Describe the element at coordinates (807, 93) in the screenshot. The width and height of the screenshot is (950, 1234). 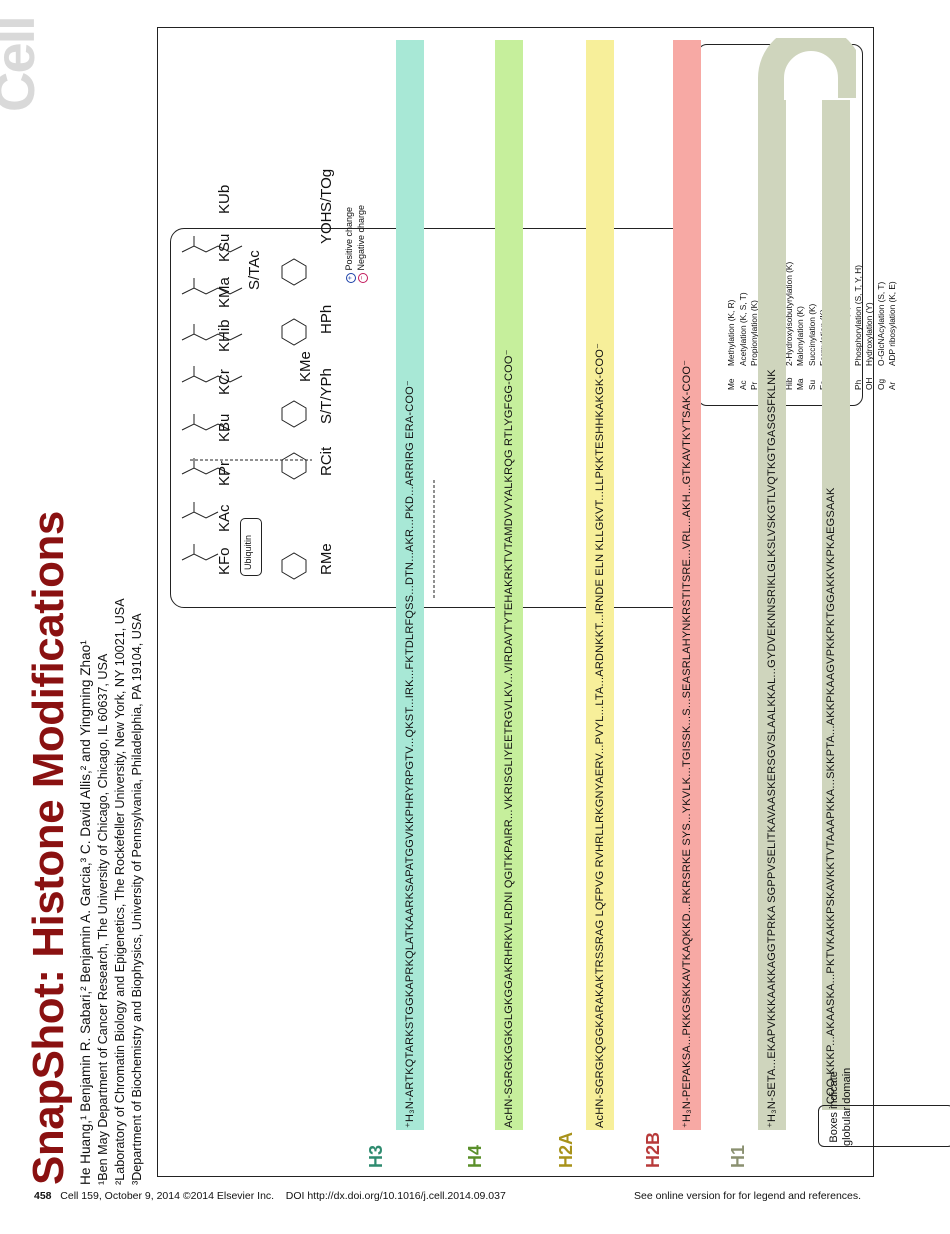
I see `h1-tail-arc` at that location.